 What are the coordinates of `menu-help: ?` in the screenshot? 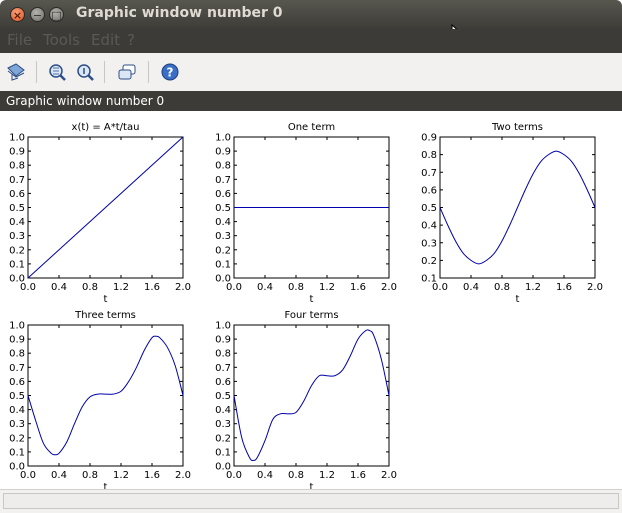 It's located at (131, 40).